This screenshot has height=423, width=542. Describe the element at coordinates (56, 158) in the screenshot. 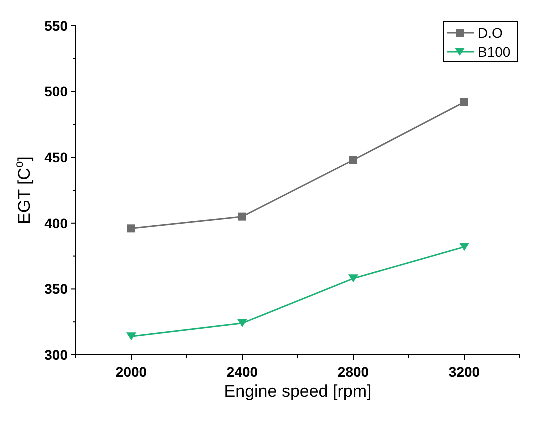

I see `y-tick-label: 450` at that location.